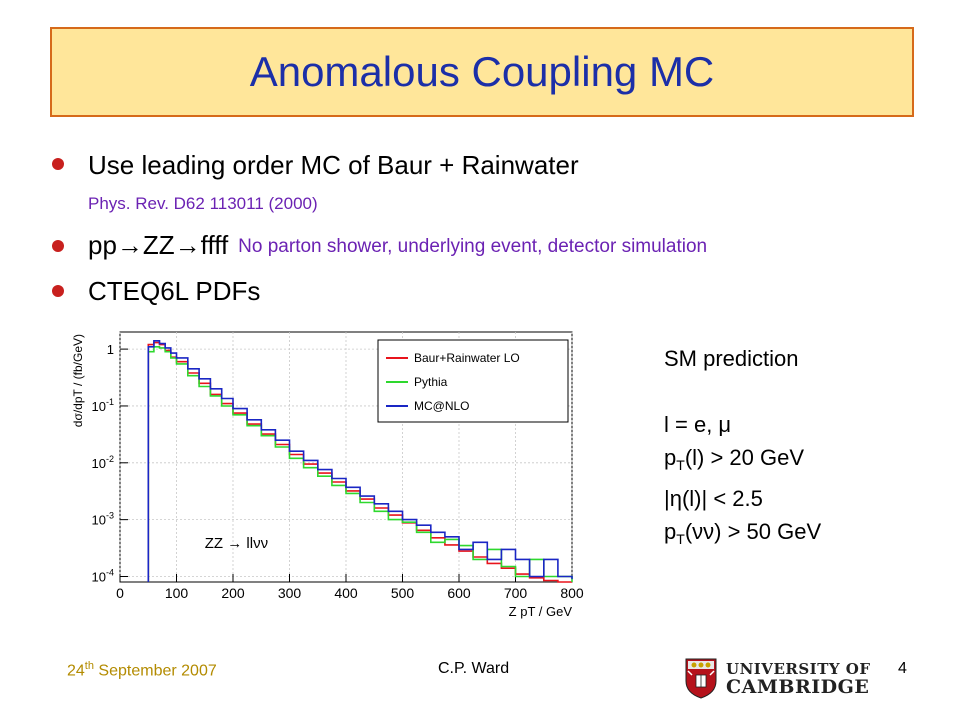 Image resolution: width=960 pixels, height=720 pixels. I want to click on x-tick-label: 0, so click(120, 593).